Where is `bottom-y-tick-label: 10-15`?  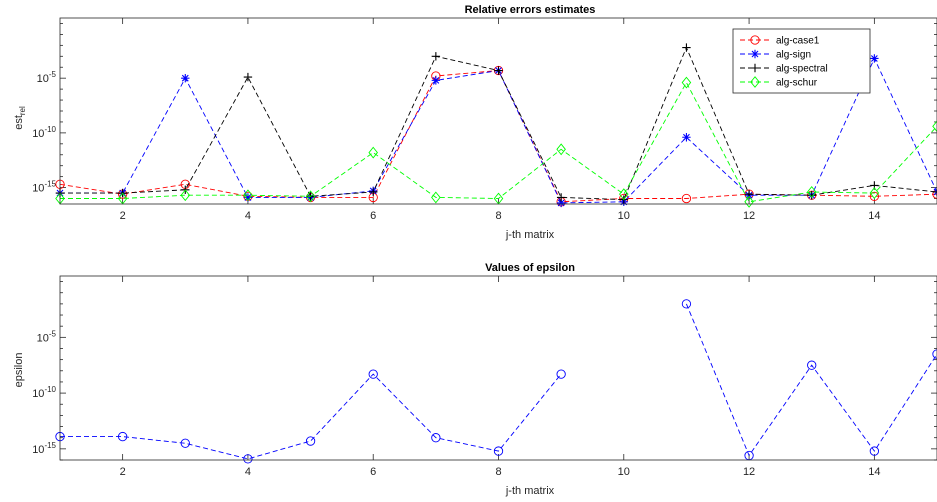 bottom-y-tick-label: 10-15 is located at coordinates (44, 448).